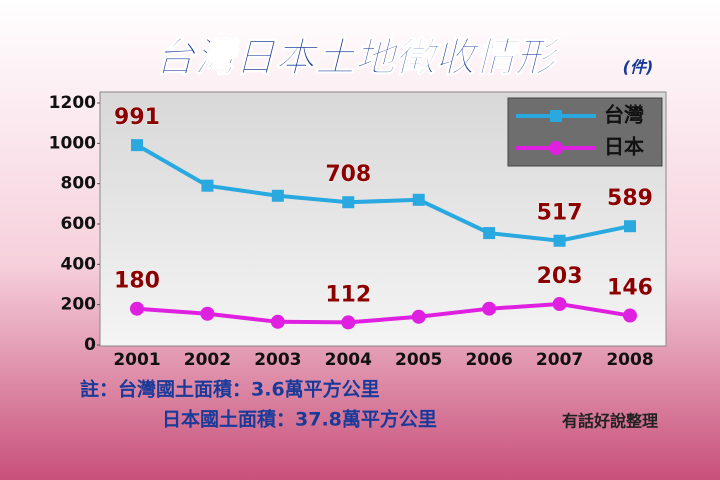 The image size is (720, 480). I want to click on y-tick-label: 200, so click(79, 305).